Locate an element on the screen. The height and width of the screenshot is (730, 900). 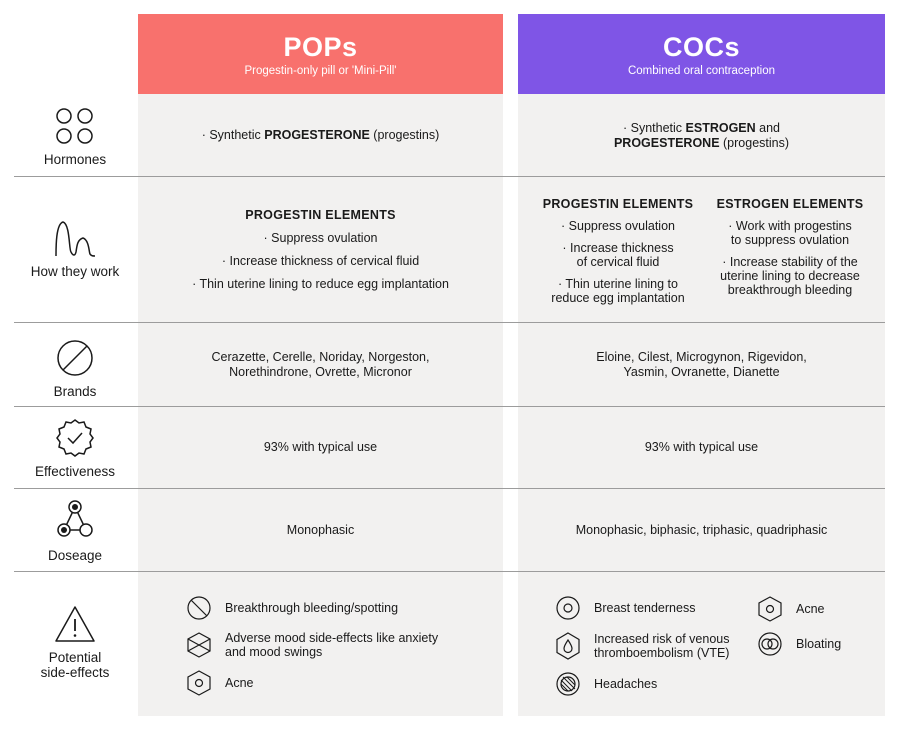
row-label-effectiveness: Effectiveness is located at coordinates (75, 448).